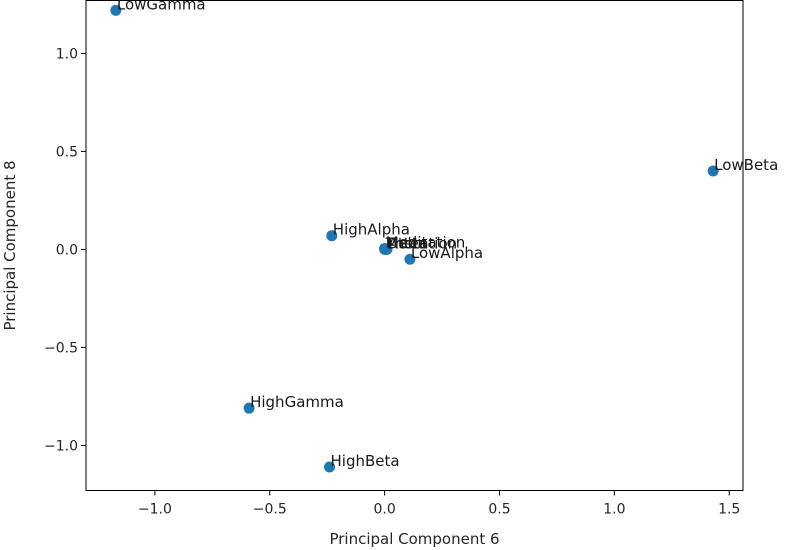  I want to click on x-tick-label: −1.0, so click(155, 510).